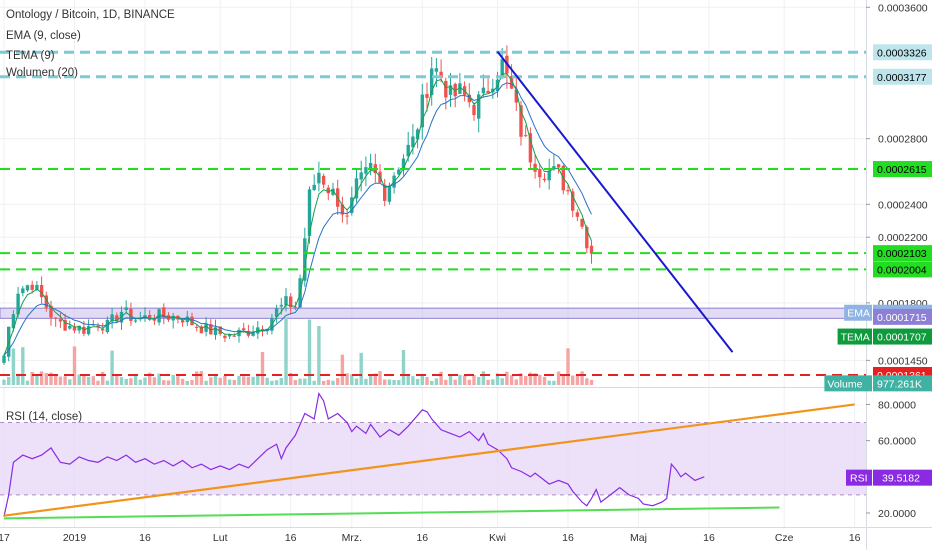  I want to click on time-tick-label-5: Mrz., so click(352, 538).